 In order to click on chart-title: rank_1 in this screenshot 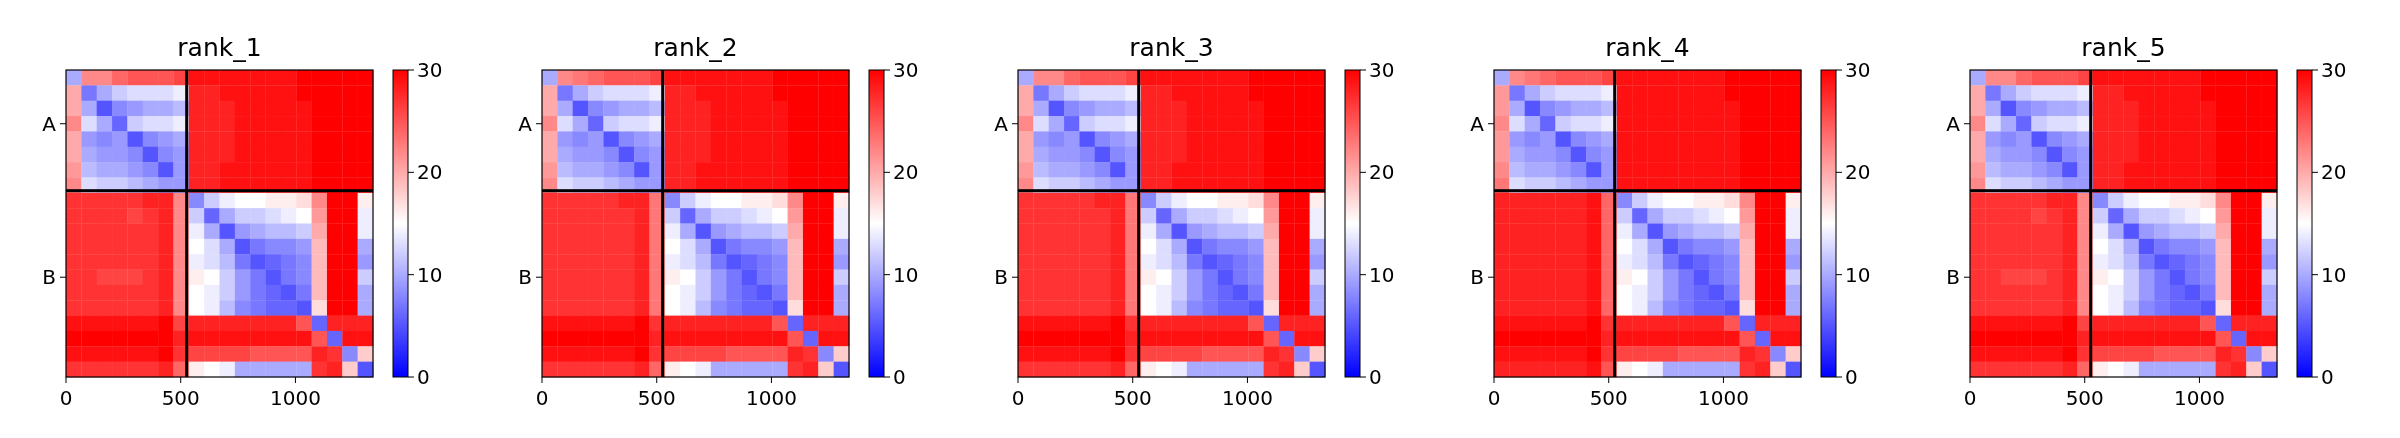, I will do `click(219, 47)`.